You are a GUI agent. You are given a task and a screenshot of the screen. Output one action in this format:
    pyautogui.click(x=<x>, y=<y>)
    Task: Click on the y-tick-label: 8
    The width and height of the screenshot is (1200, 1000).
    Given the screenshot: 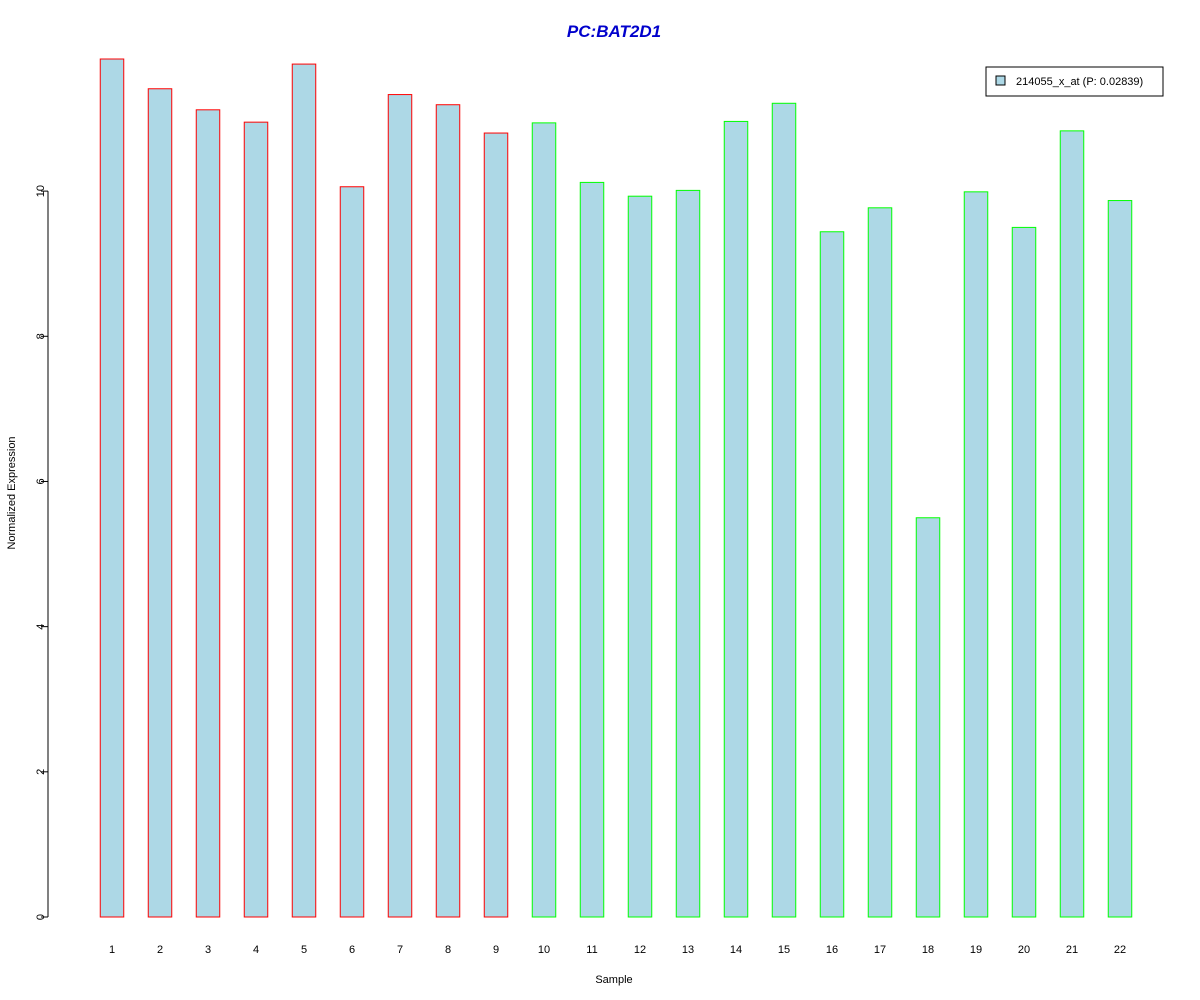 What is the action you would take?
    pyautogui.click(x=41, y=336)
    